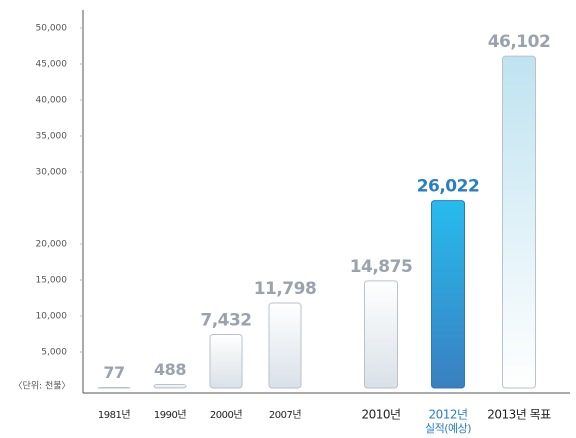  Describe the element at coordinates (226, 415) in the screenshot. I see `x-tick-label: 2000년` at that location.